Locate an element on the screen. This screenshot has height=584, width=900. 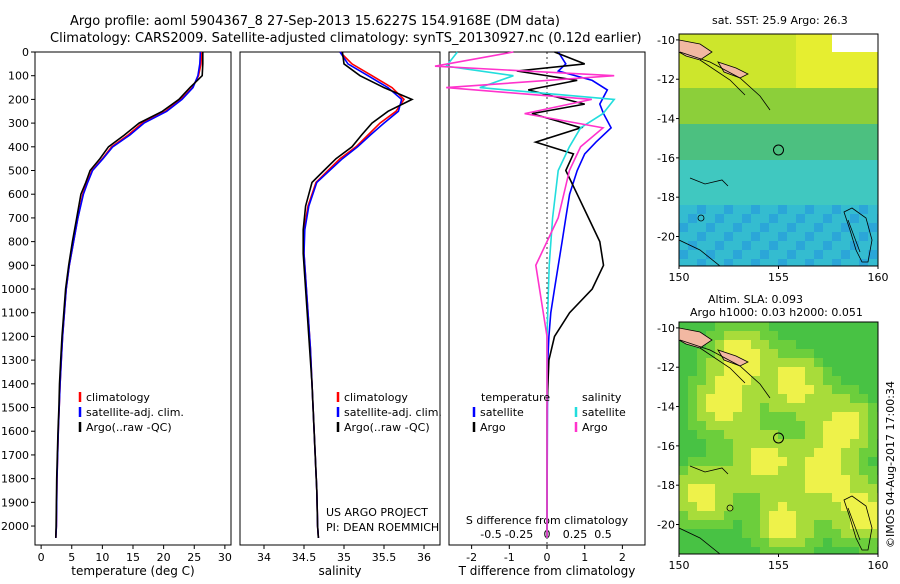
sal-xlabel: salinity is located at coordinates (339, 571).